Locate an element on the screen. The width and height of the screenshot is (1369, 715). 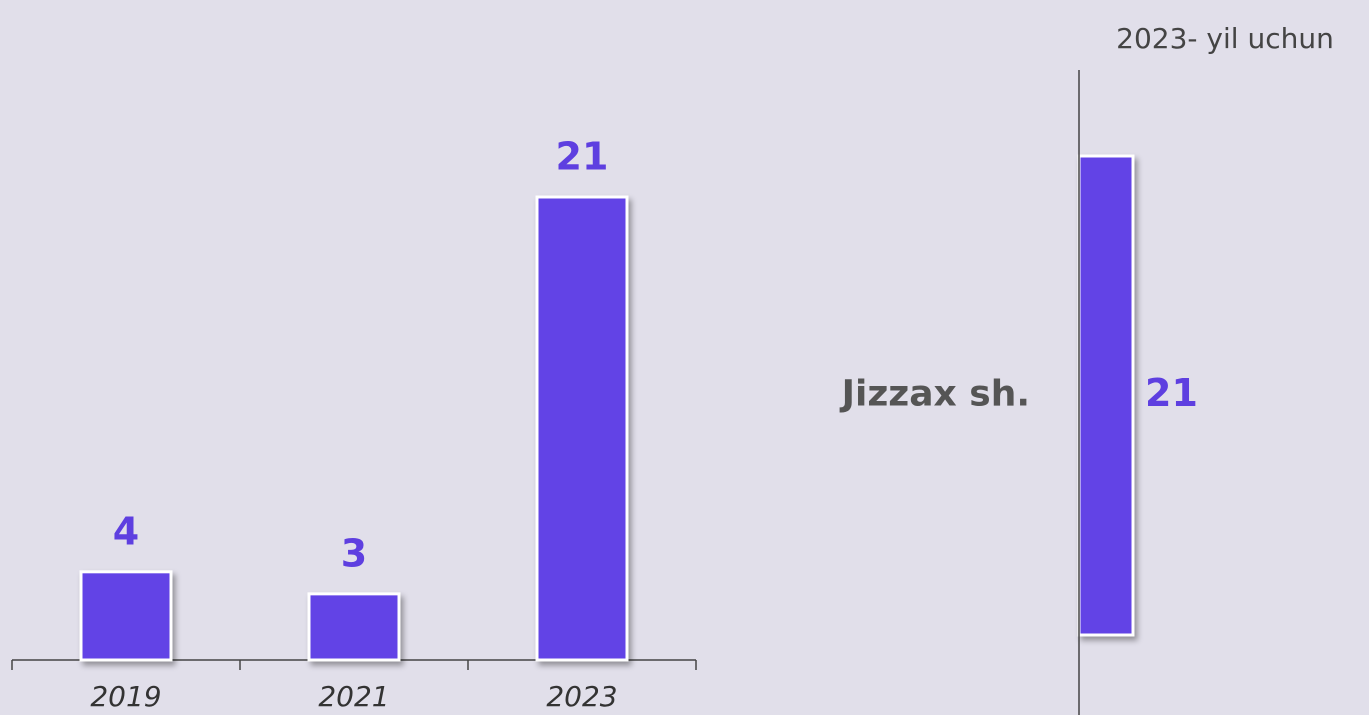
chart-title: 2023- yil uchun is located at coordinates (1225, 38).